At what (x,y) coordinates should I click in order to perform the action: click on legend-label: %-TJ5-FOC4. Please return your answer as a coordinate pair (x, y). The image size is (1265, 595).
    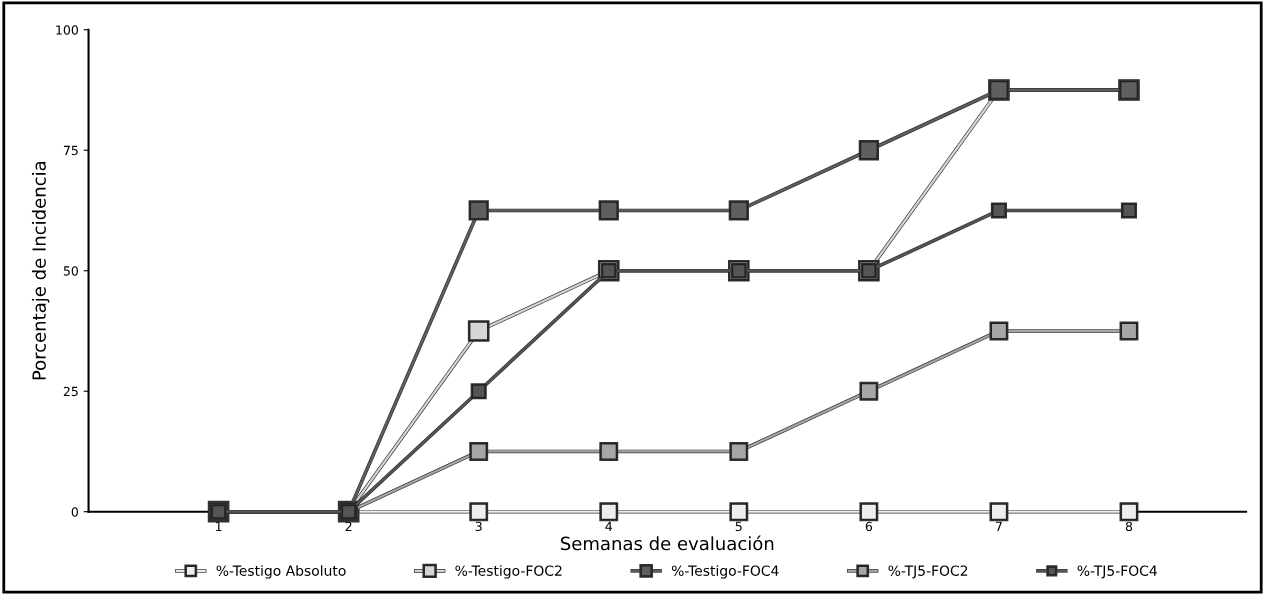
    Looking at the image, I should click on (1117, 572).